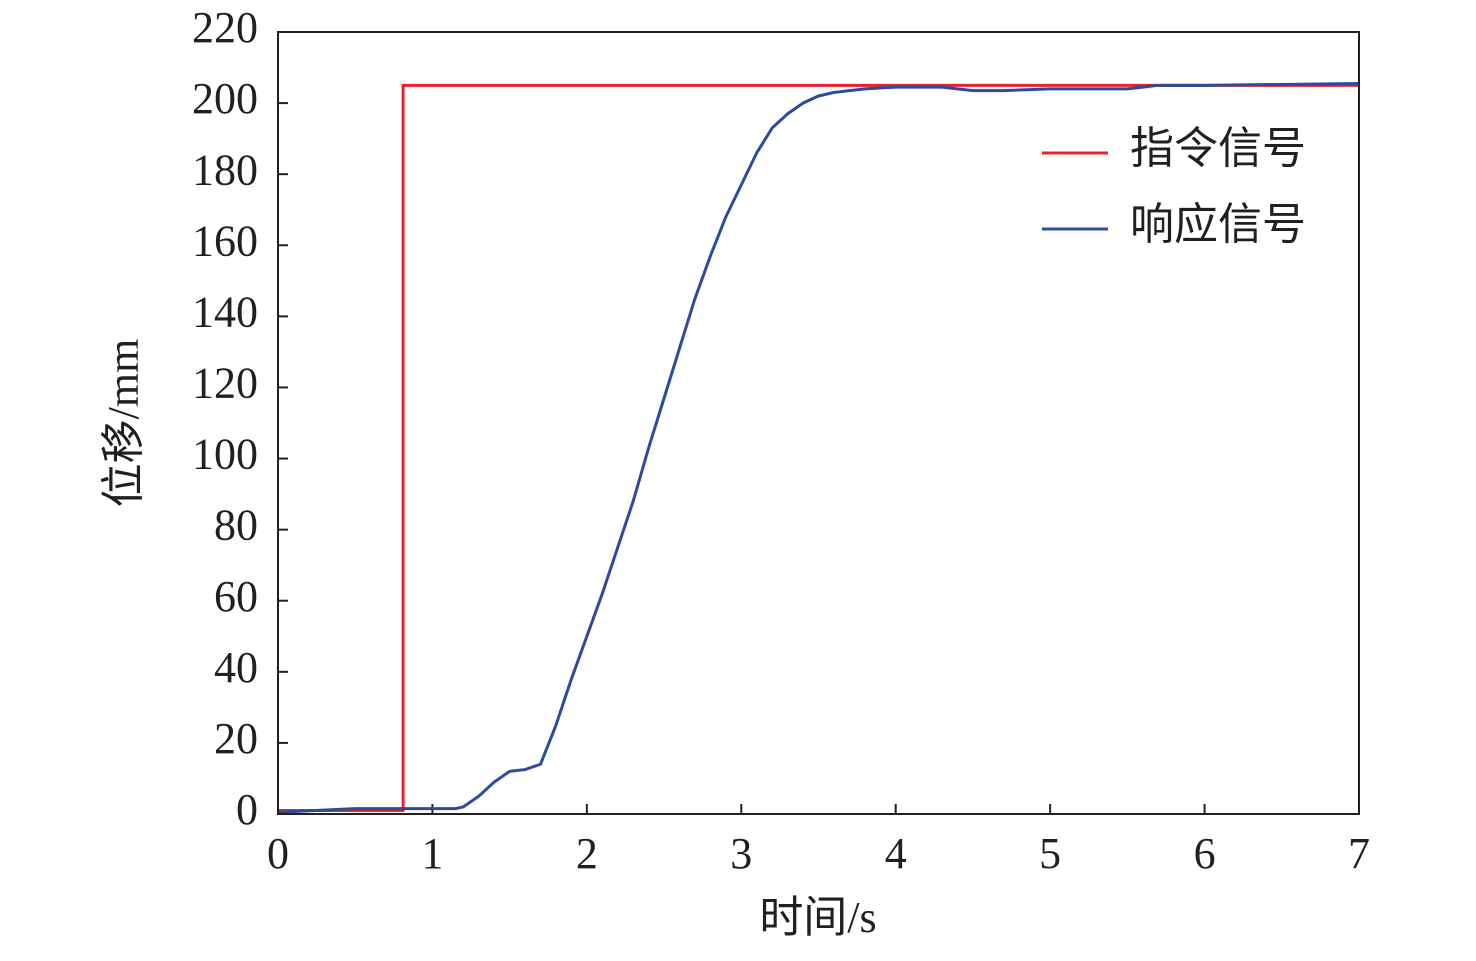  What do you see at coordinates (236, 525) in the screenshot?
I see `y-tick-label: 80` at bounding box center [236, 525].